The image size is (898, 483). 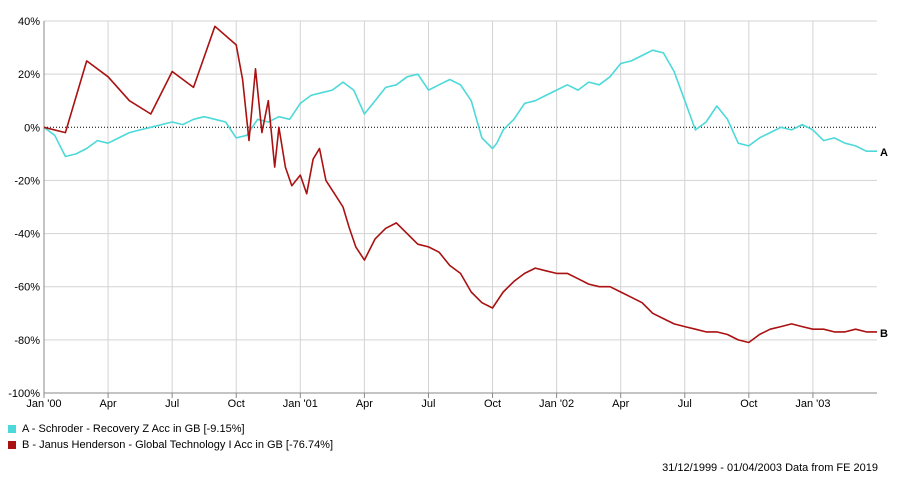 What do you see at coordinates (884, 153) in the screenshot?
I see `series-end-label-a: A` at bounding box center [884, 153].